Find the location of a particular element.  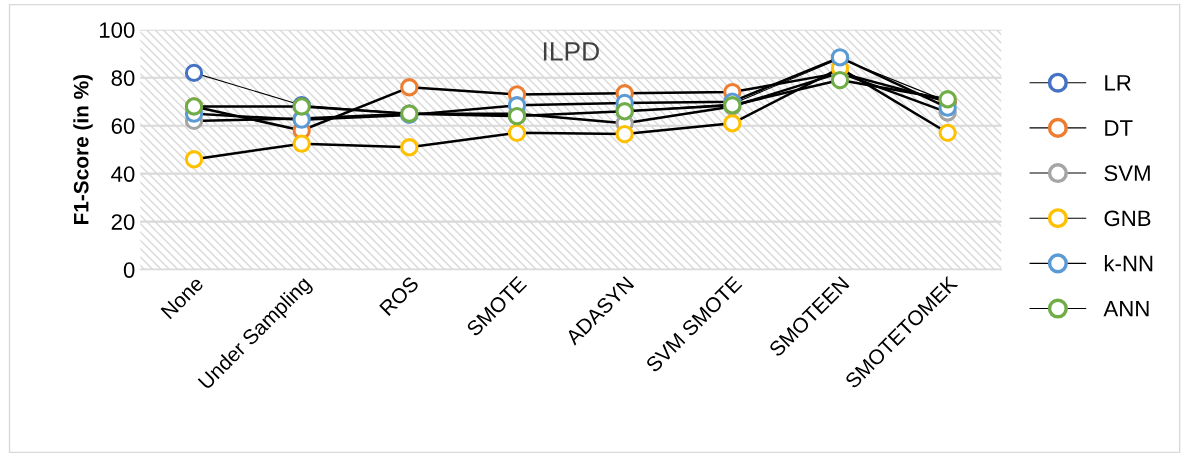

y-tick-label: 40 is located at coordinates (123, 174).